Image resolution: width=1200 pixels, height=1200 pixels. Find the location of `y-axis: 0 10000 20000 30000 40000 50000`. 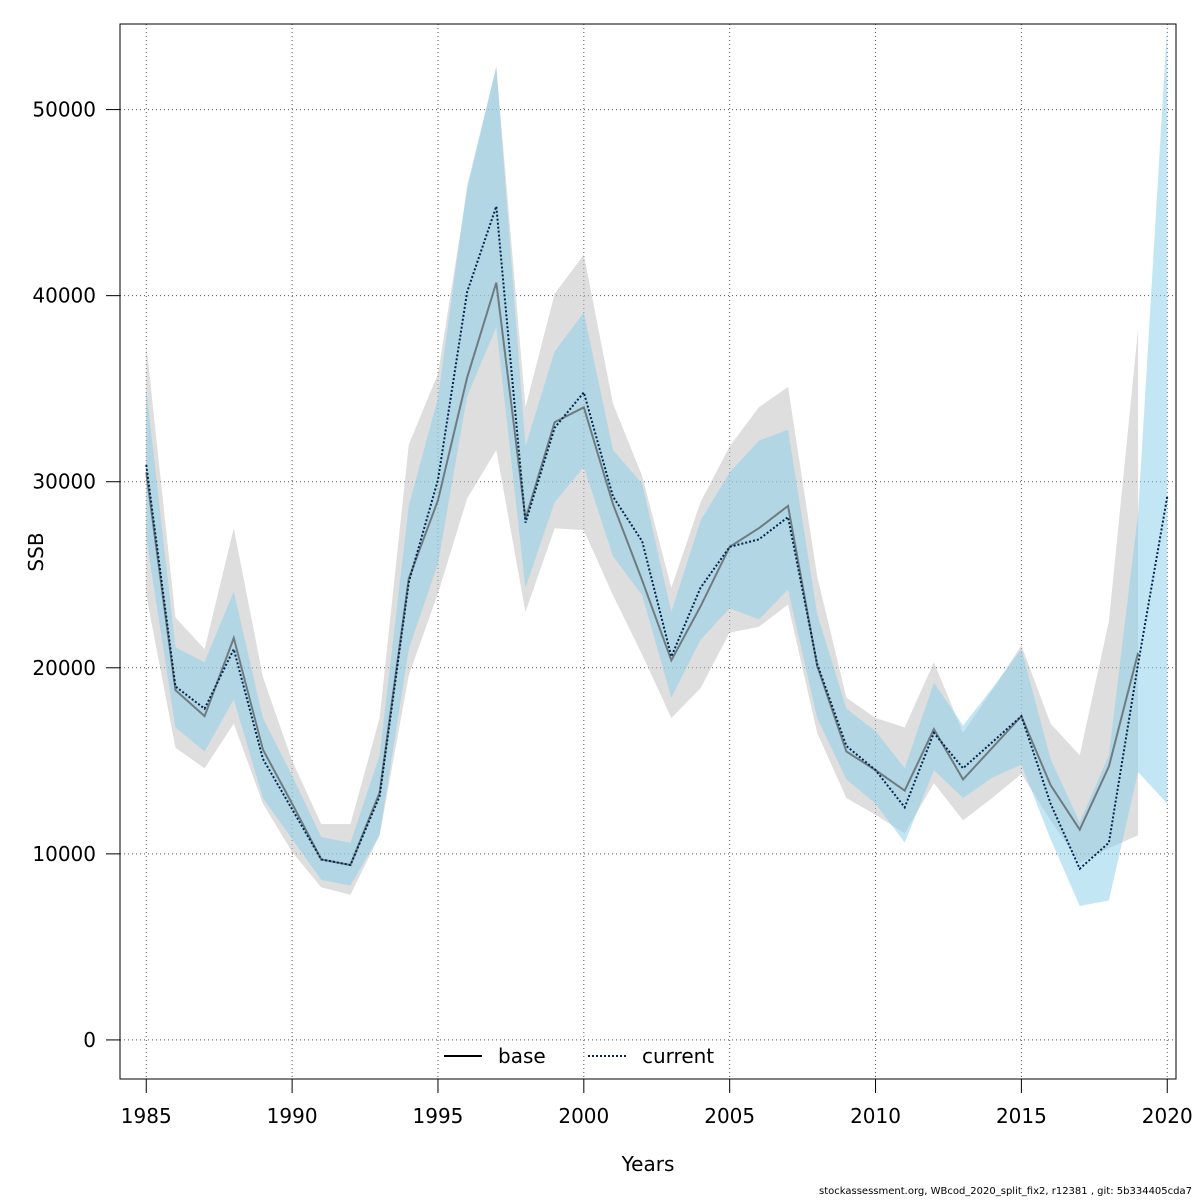

y-axis: 0 10000 20000 30000 40000 50000 is located at coordinates (76, 575).